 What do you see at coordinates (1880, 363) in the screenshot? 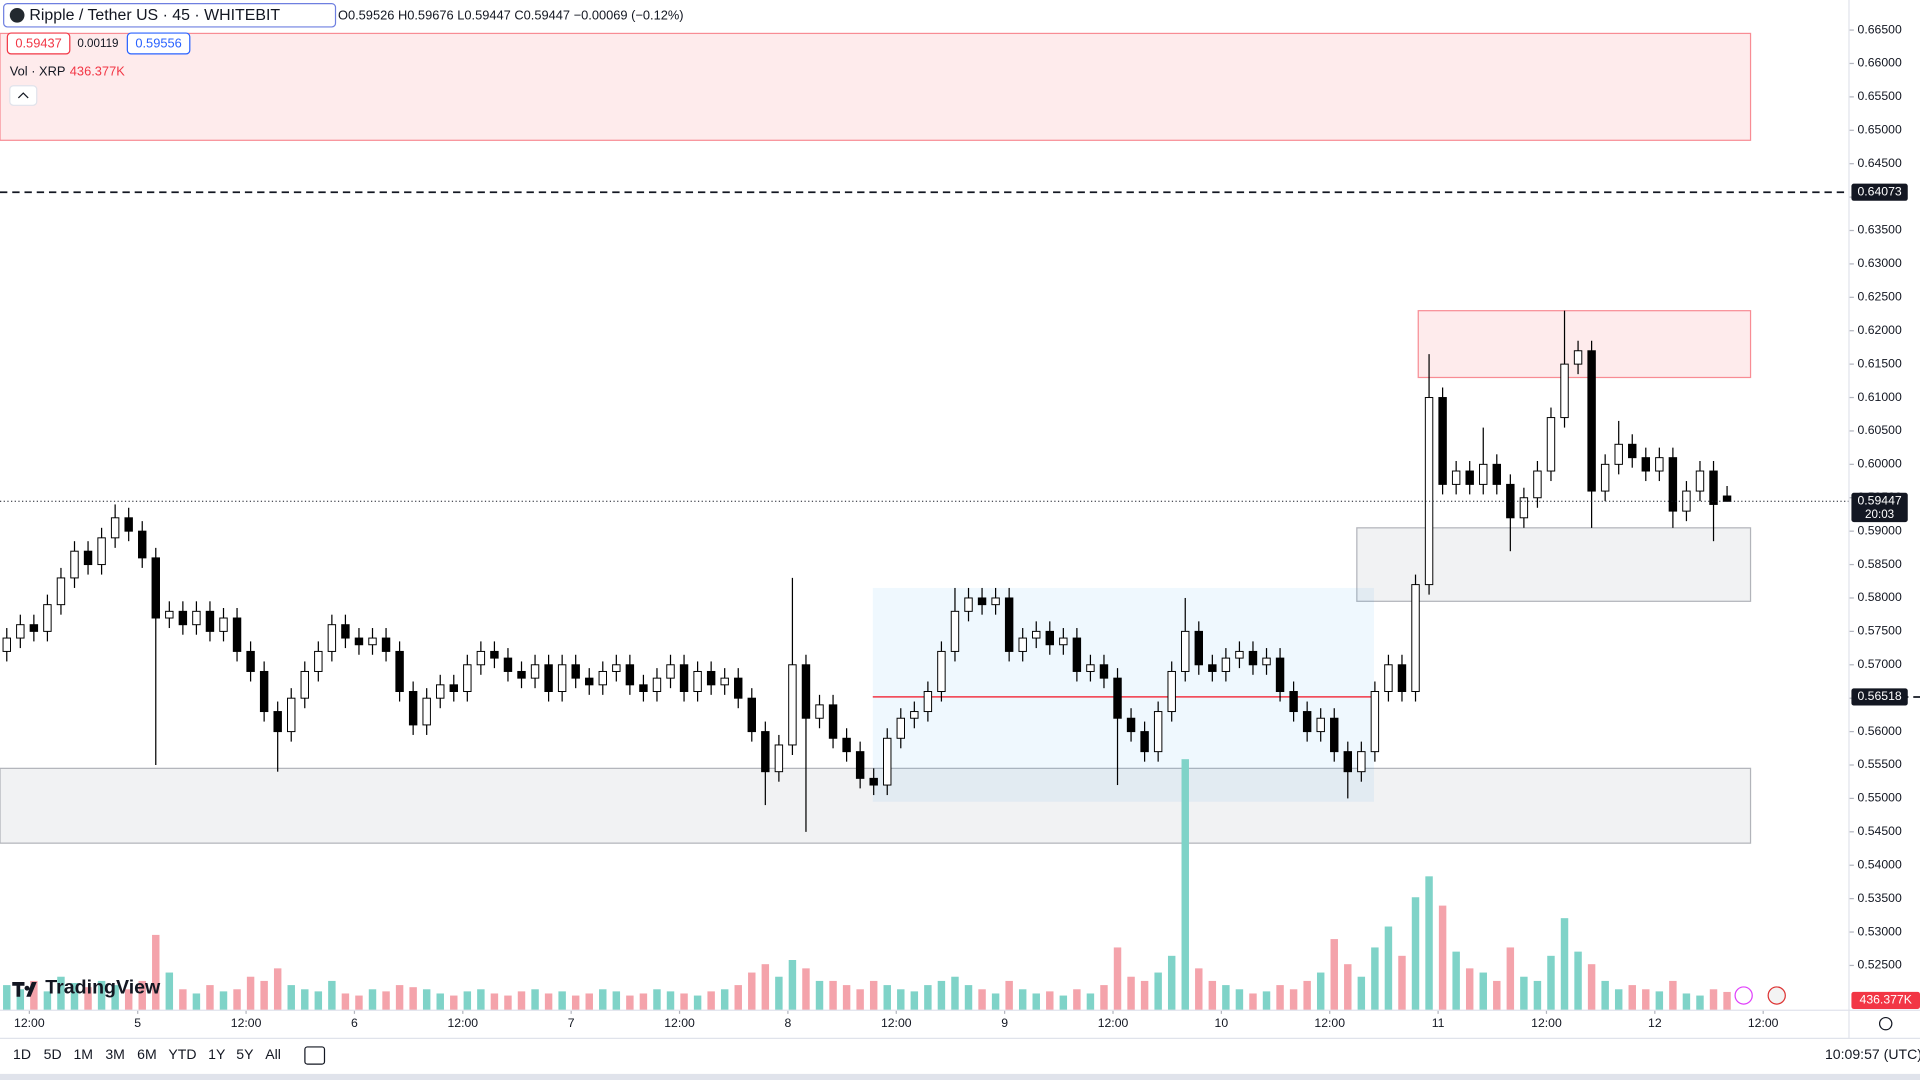
I see `y-tick-label: 0.61500` at bounding box center [1880, 363].